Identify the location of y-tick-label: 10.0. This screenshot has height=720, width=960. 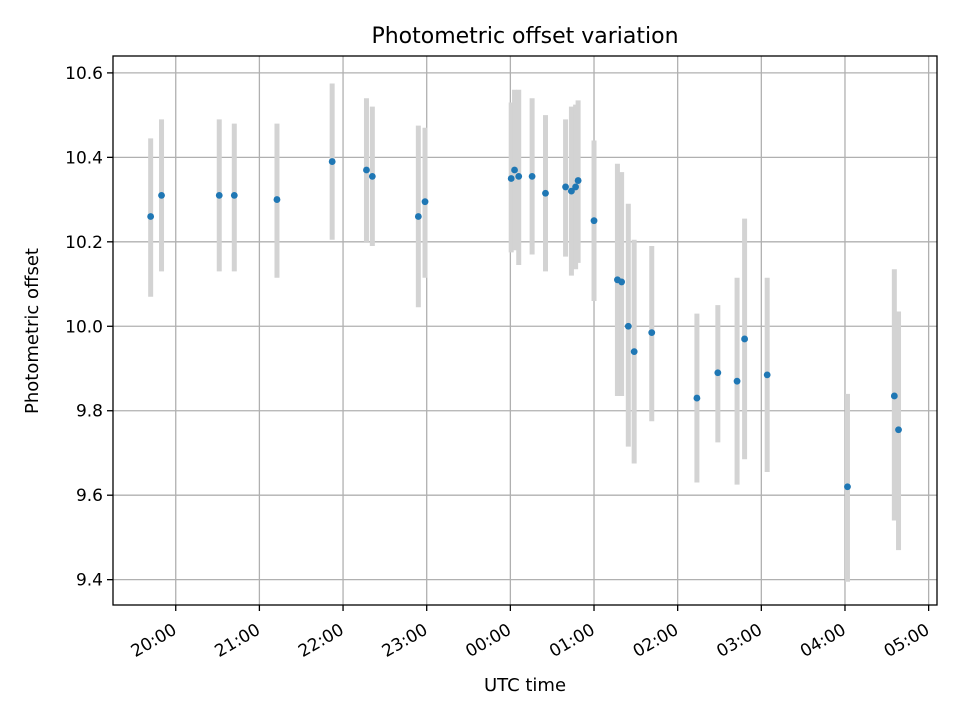
(84, 327).